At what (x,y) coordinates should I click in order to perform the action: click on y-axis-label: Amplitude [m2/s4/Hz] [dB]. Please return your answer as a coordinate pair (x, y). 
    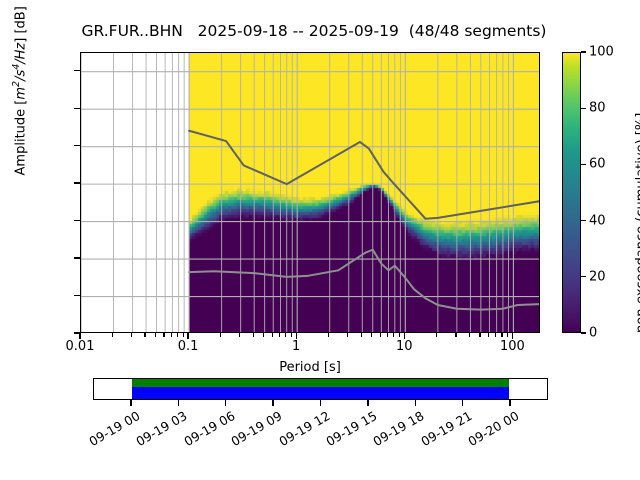
    Looking at the image, I should click on (20, 91).